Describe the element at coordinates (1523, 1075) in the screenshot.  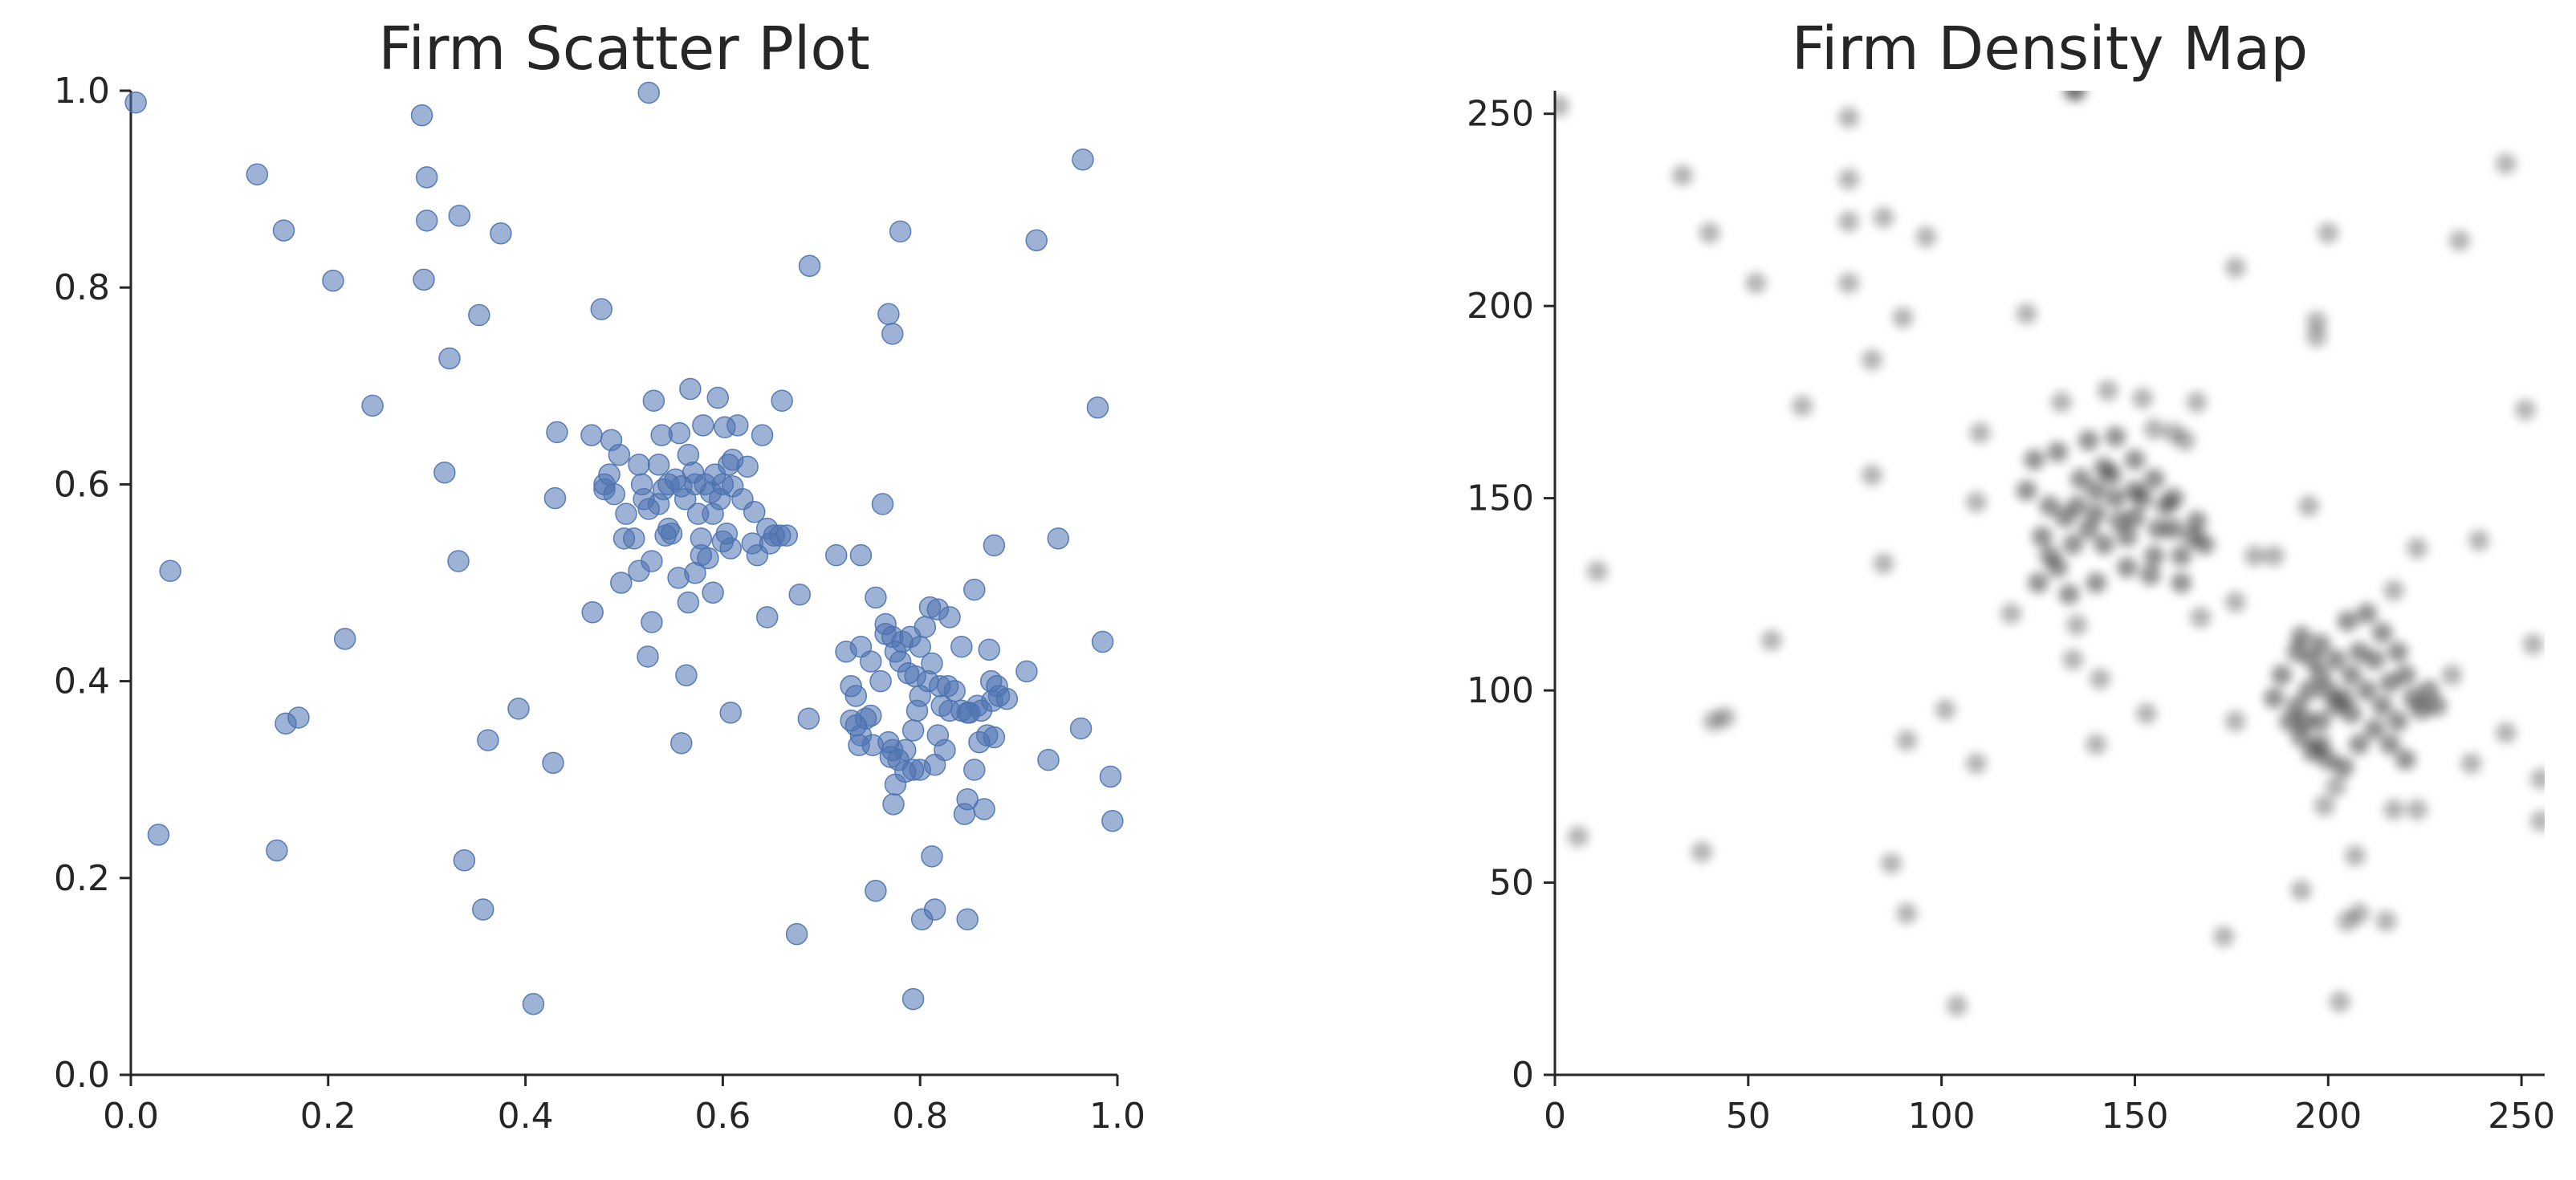
I see `density-y-tick-label: 0` at that location.